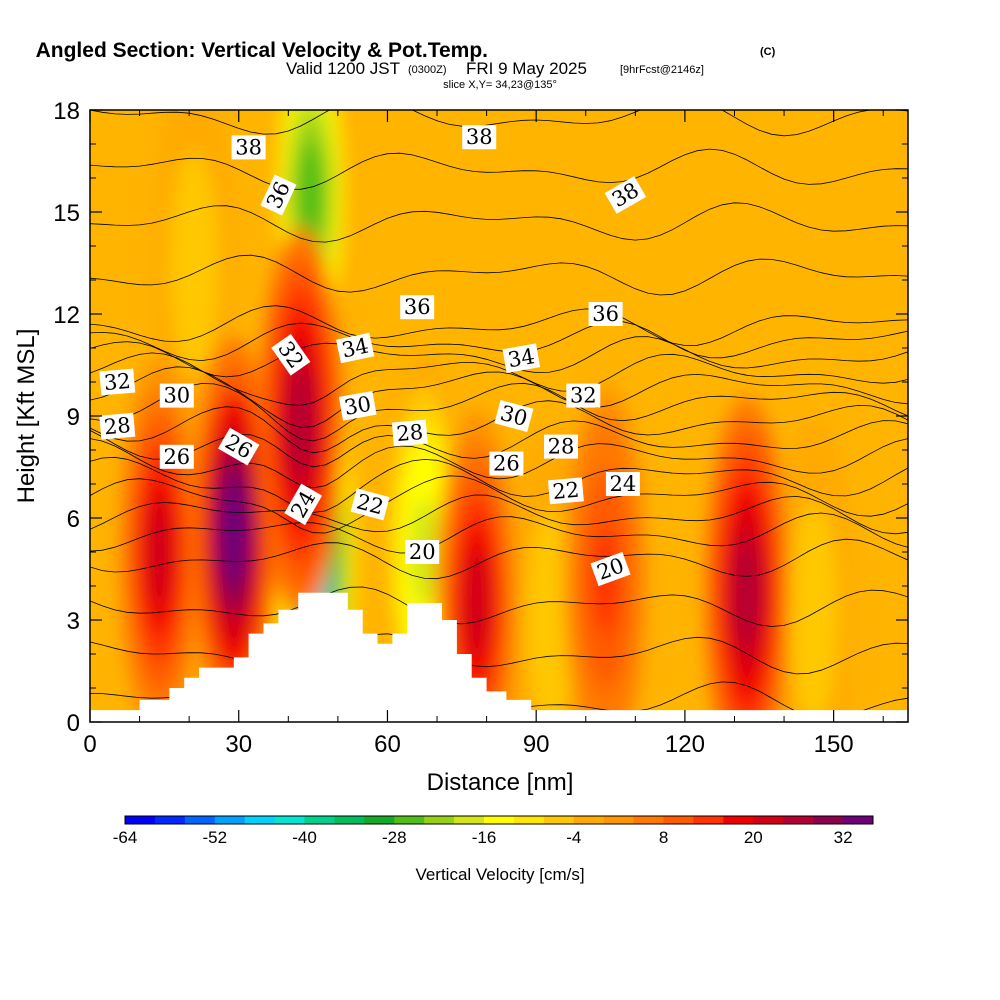 The image size is (1000, 1000). I want to click on colorbar-tick-label: -28, so click(394, 837).